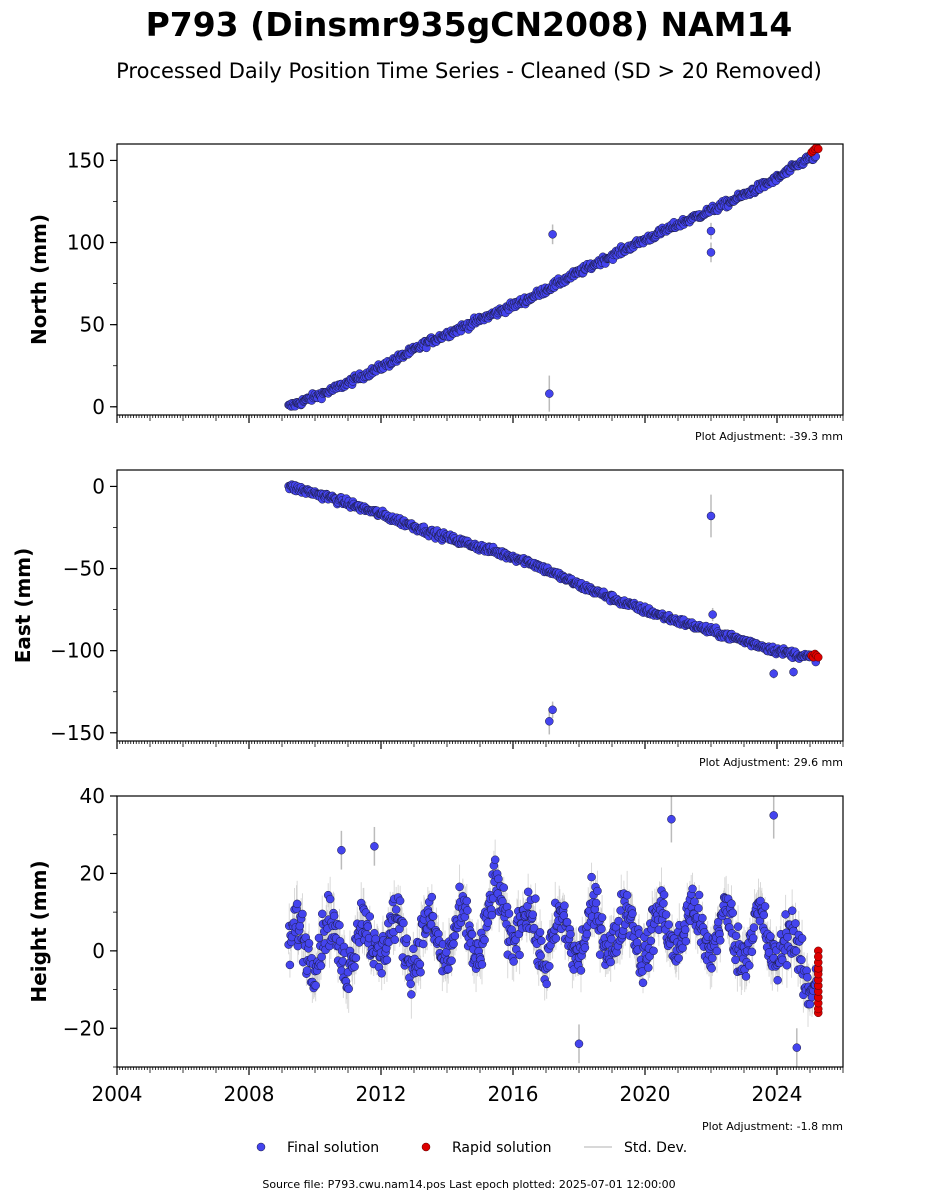  I want to click on y-tick-label: −100, so click(77, 651).